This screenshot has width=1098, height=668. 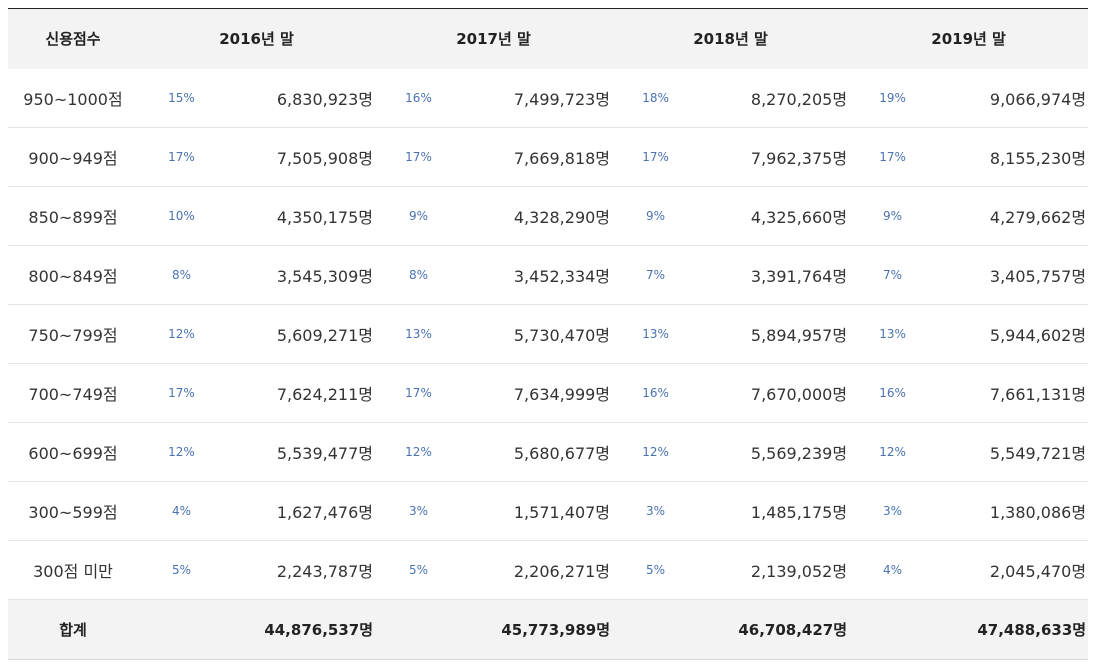 What do you see at coordinates (562, 571) in the screenshot?
I see `count-2017: 2,206,271명` at bounding box center [562, 571].